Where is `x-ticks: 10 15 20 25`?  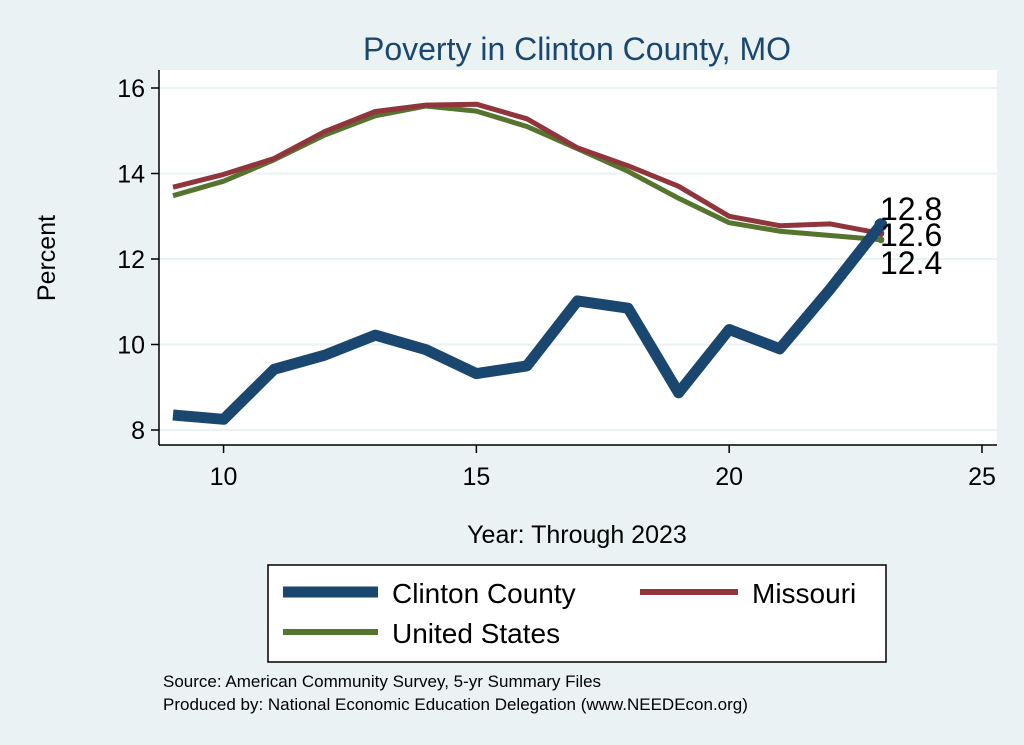
x-ticks: 10 15 20 25 is located at coordinates (603, 468).